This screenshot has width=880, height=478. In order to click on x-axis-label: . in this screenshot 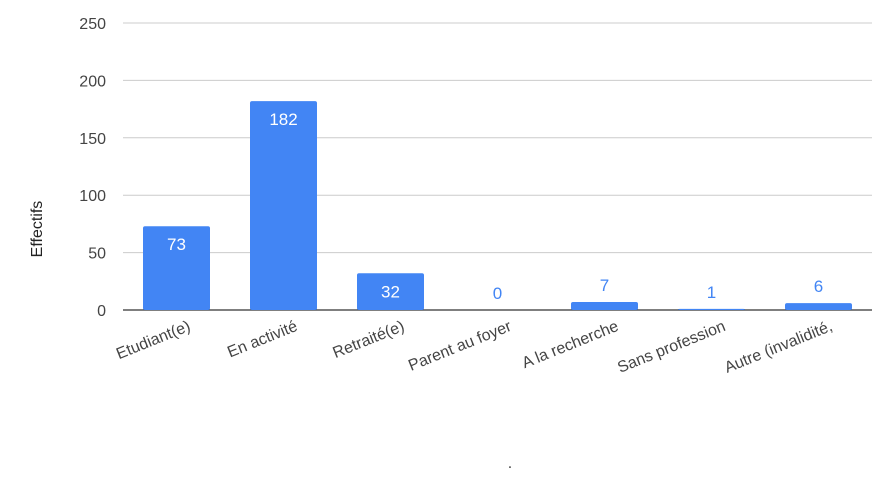, I will do `click(510, 463)`.